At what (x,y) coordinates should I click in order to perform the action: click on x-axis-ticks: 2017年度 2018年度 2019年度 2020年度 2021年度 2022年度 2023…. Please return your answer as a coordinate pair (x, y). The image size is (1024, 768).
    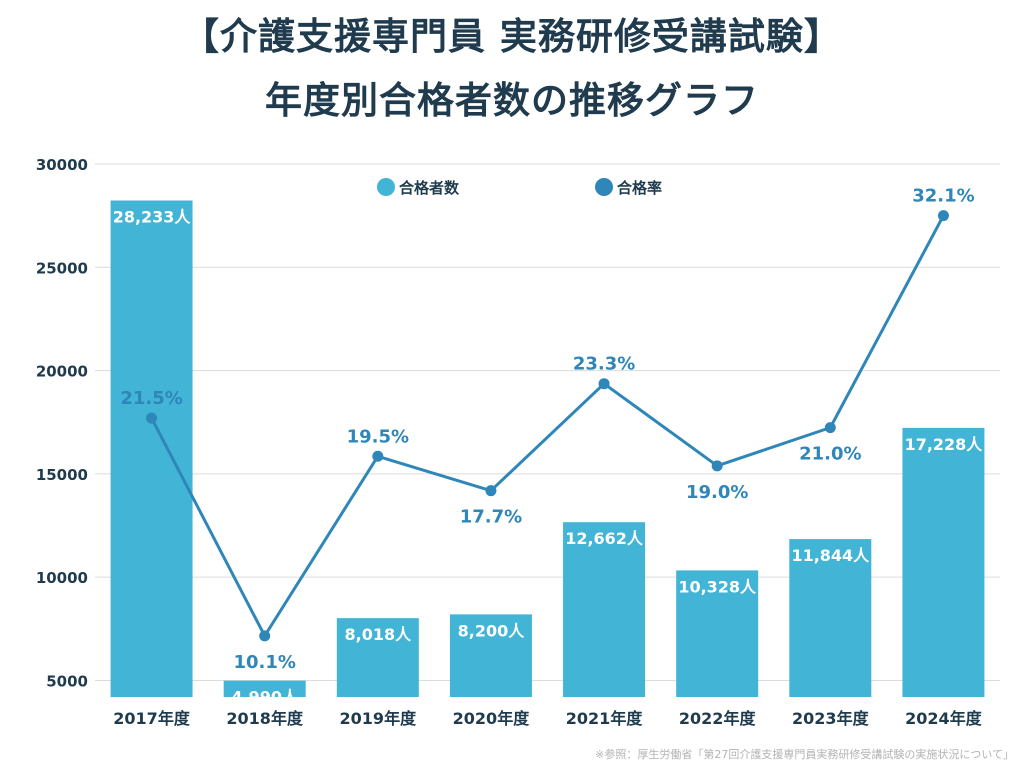
    Looking at the image, I should click on (547, 718).